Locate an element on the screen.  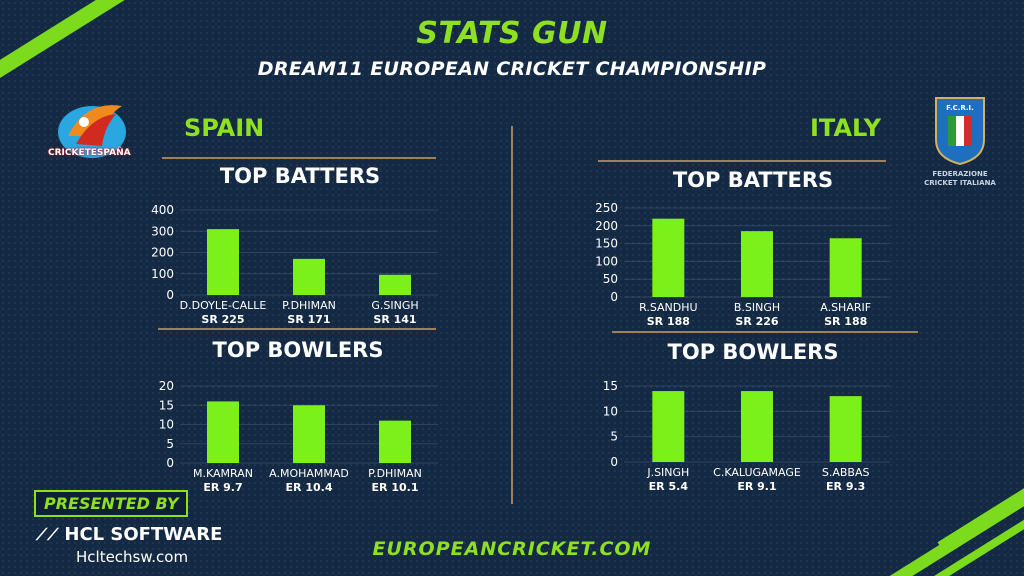
page-subtitle: DREAM11 EUROPEAN CRICKET CHAMPIONSHIP is located at coordinates (512, 69).